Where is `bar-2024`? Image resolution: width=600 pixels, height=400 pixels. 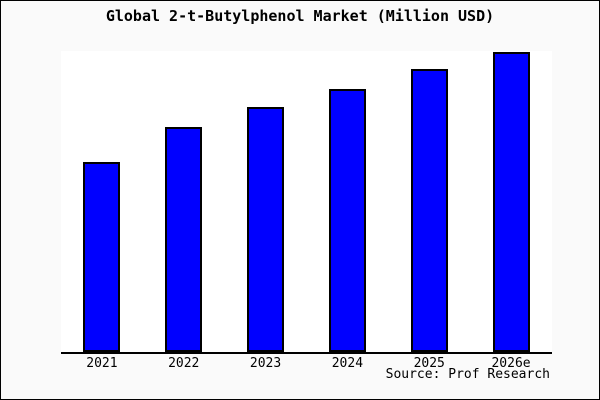 bar-2024 is located at coordinates (347, 220).